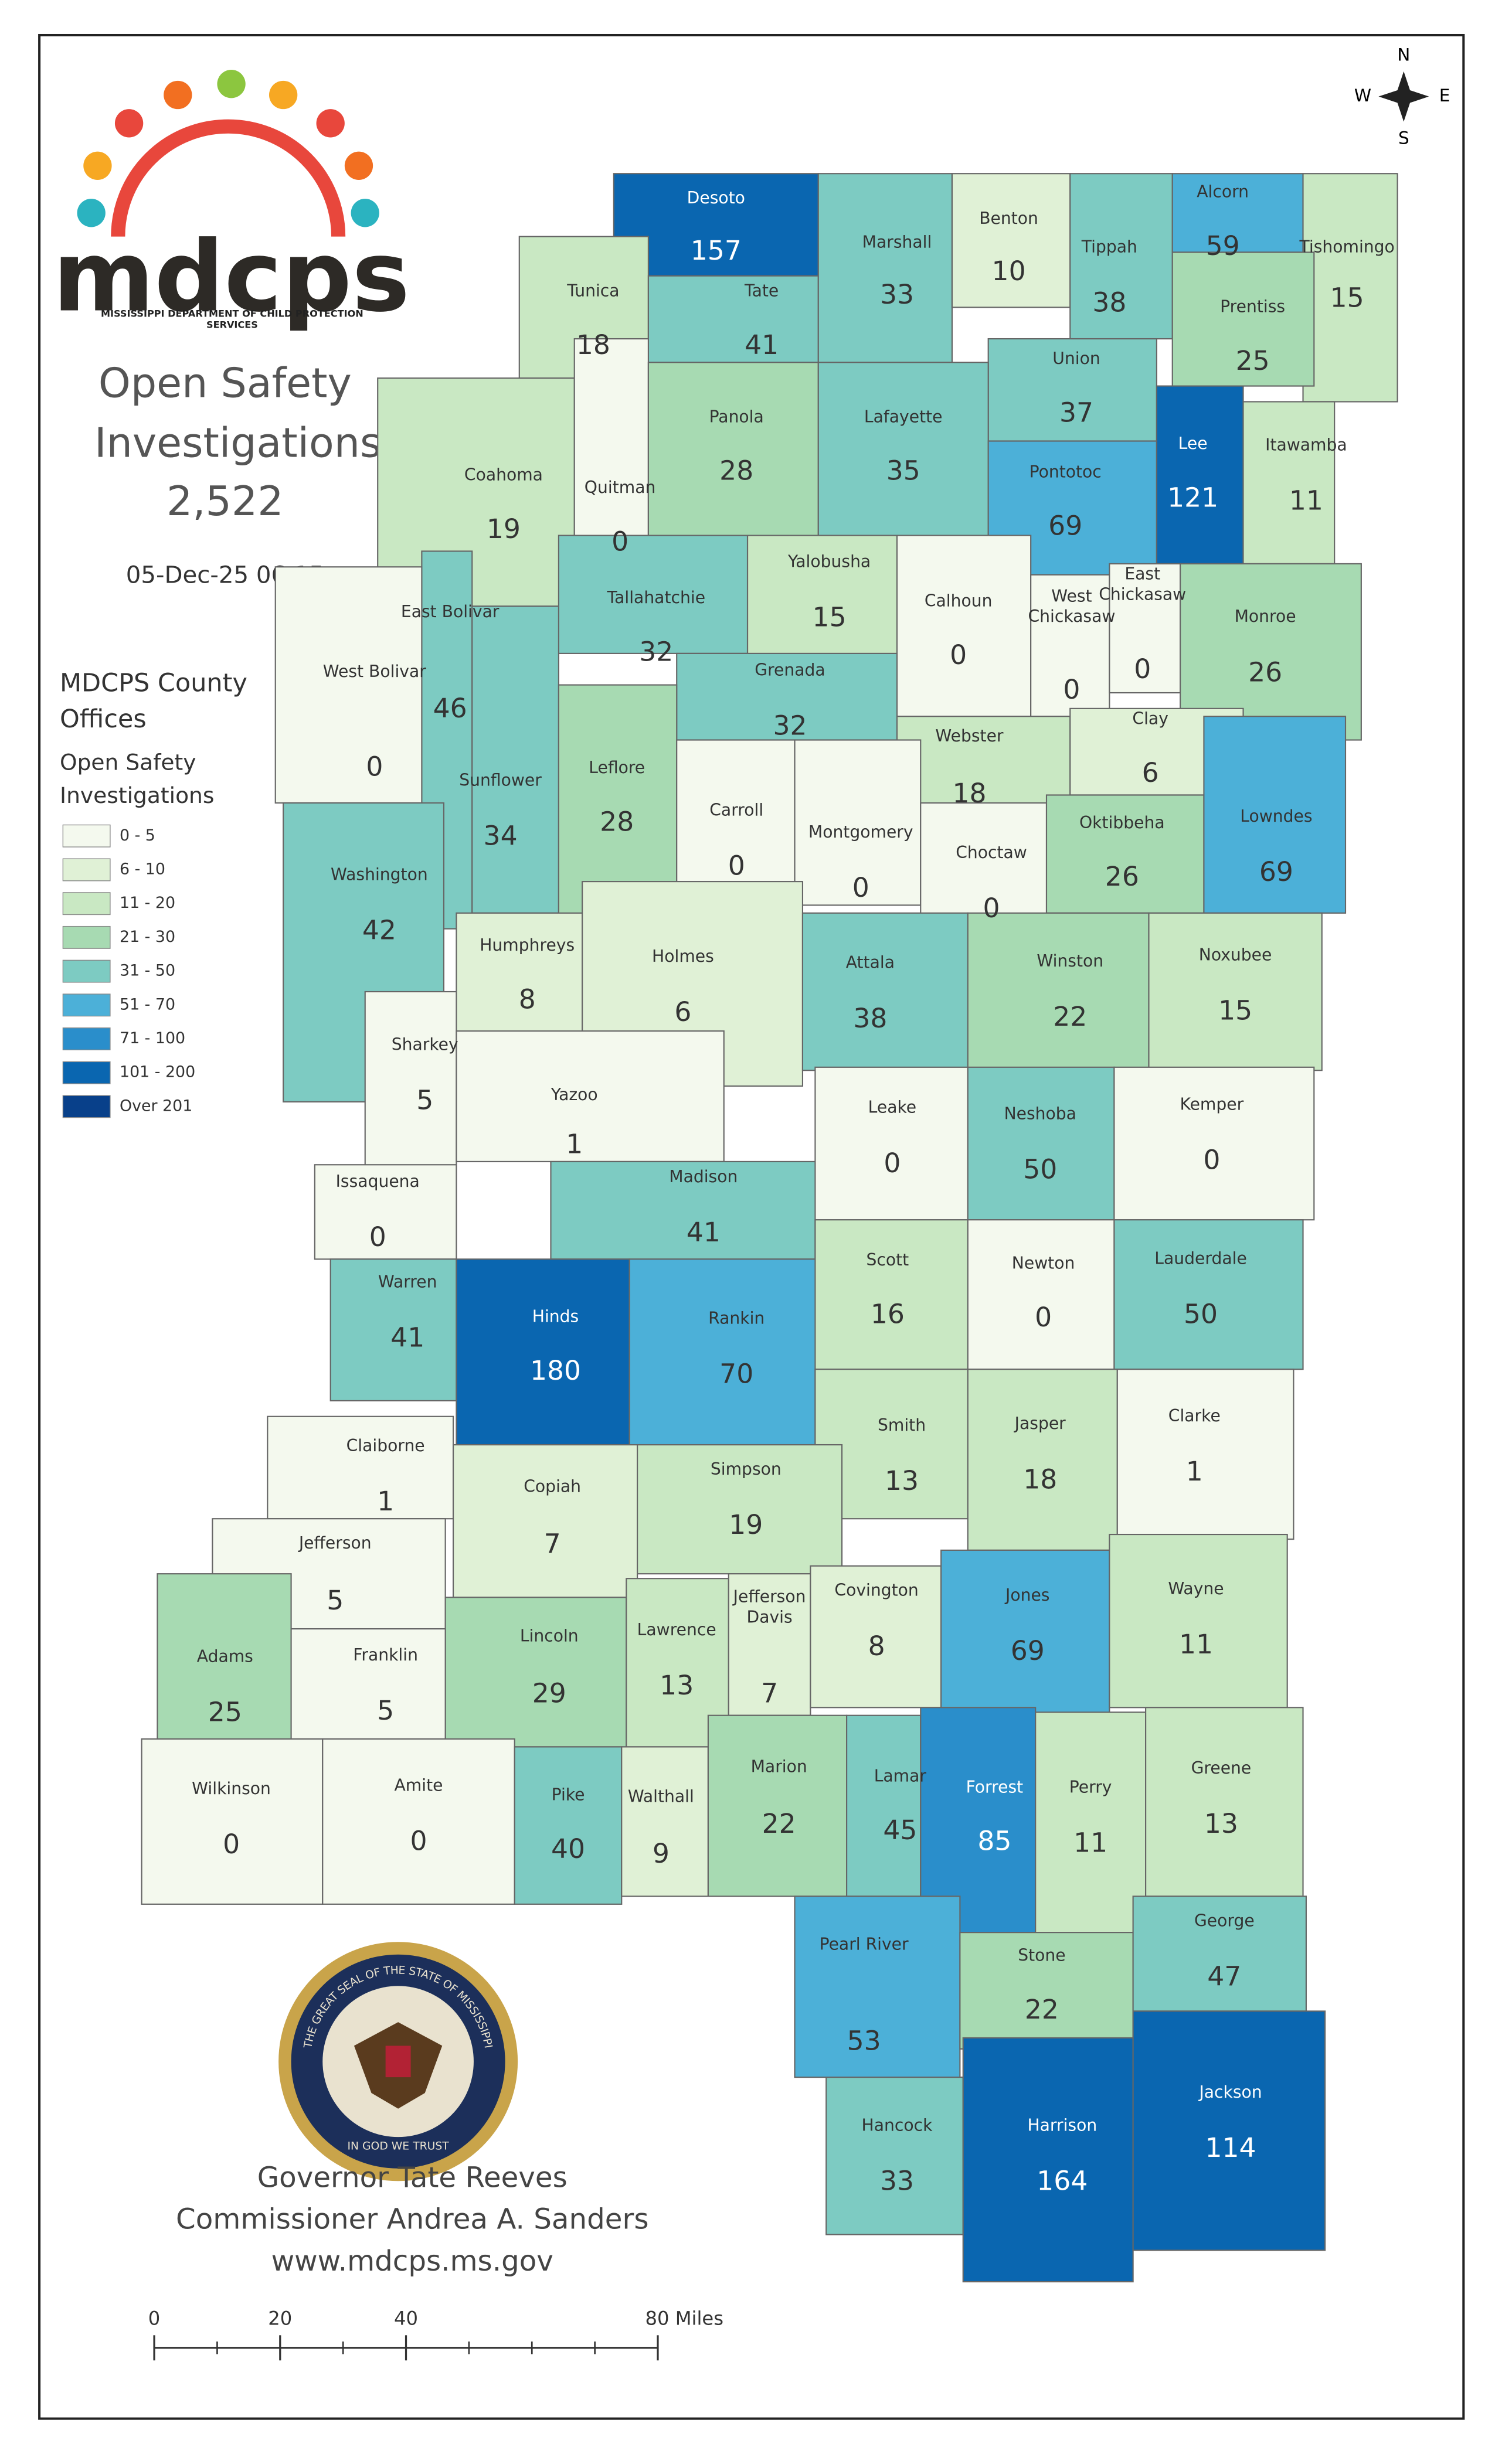 This screenshot has width=1495, height=2464. What do you see at coordinates (450, 708) in the screenshot?
I see `county-value: 46` at bounding box center [450, 708].